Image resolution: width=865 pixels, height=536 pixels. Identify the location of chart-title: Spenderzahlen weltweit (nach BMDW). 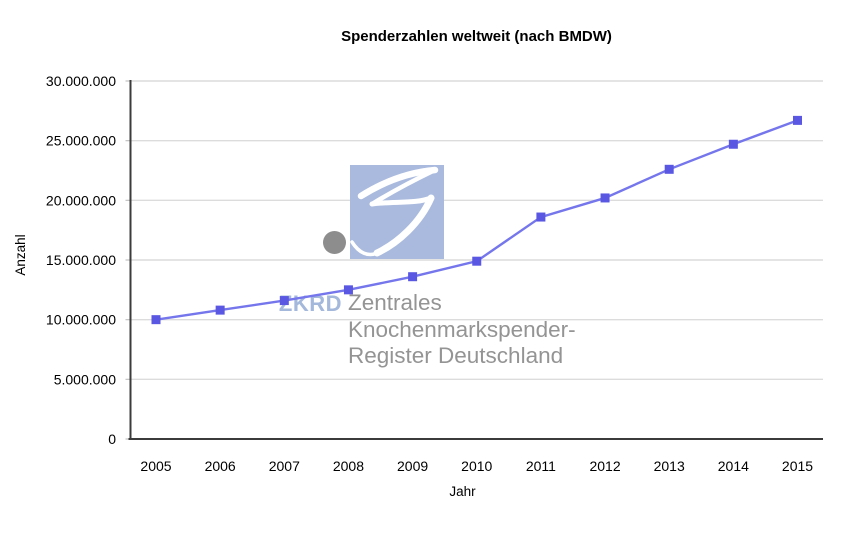
(476, 36).